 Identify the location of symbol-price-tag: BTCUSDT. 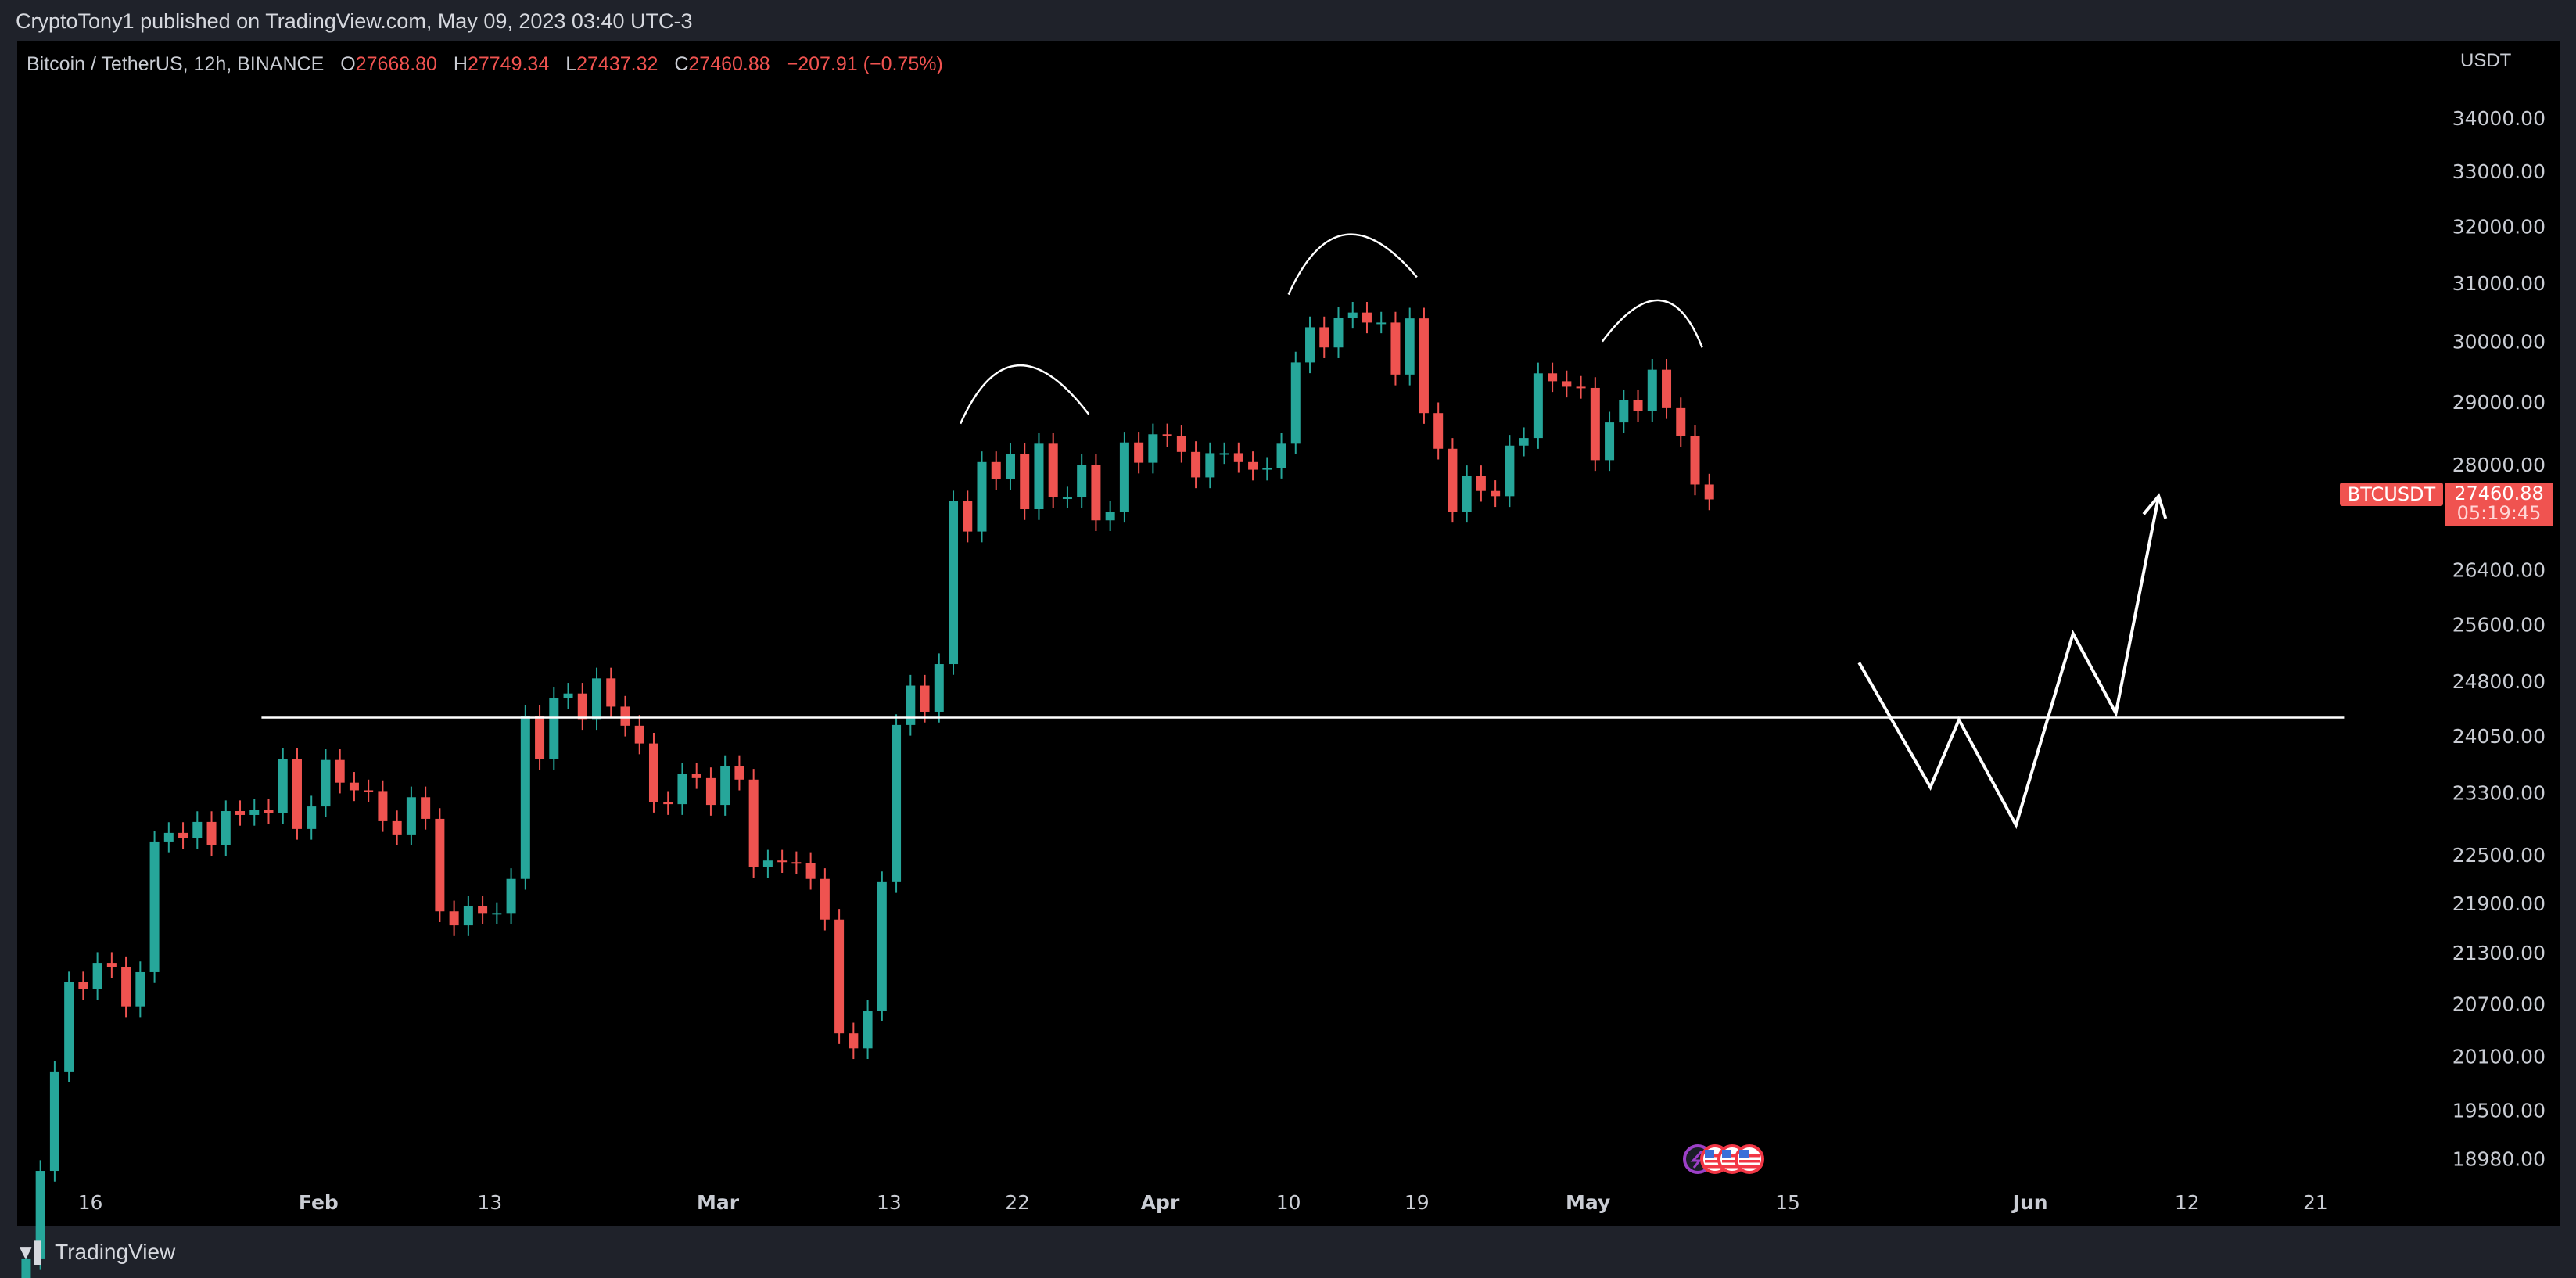
(2391, 494).